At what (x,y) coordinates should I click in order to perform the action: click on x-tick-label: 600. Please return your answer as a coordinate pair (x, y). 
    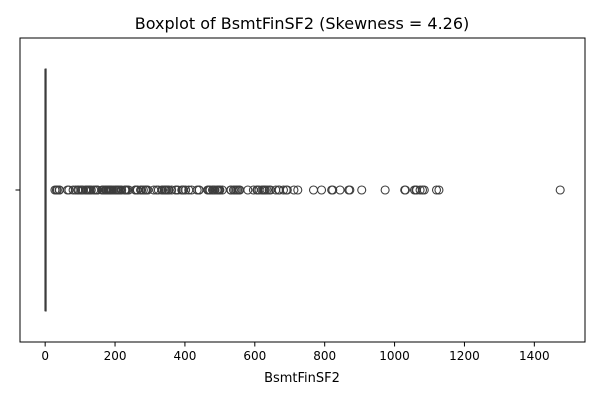
    Looking at the image, I should click on (254, 356).